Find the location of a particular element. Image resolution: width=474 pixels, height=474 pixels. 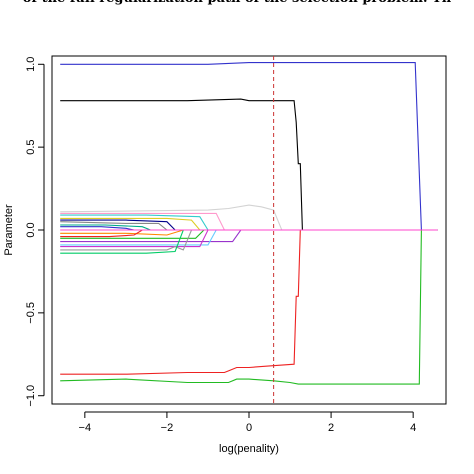

y-tick-label: 0.5 is located at coordinates (31, 146).